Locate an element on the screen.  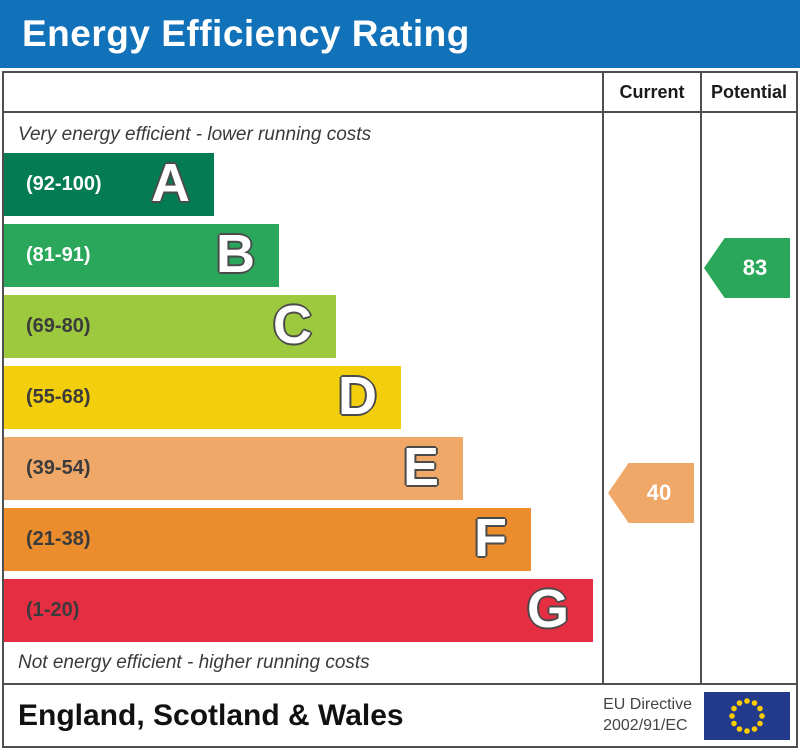
current-rating-marker: 40 is located at coordinates (651, 493).